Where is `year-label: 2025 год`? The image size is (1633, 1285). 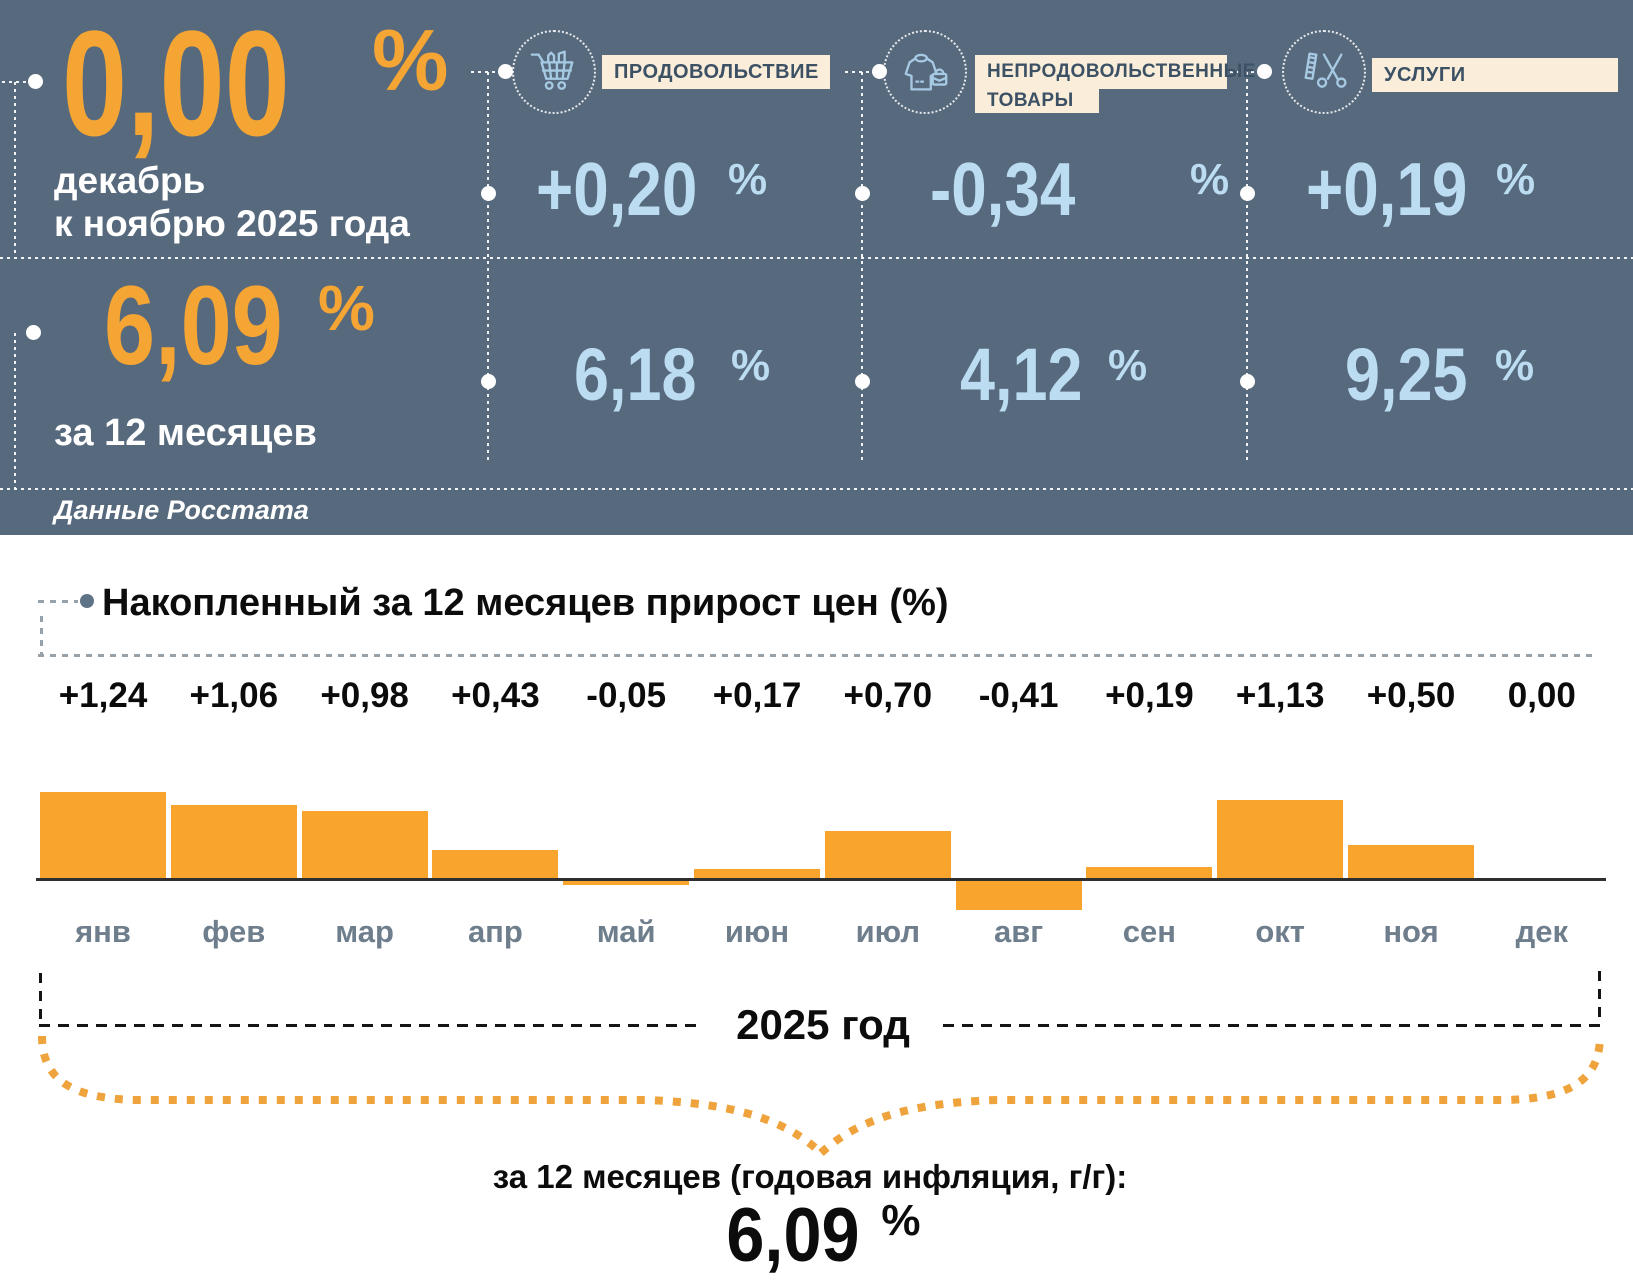 year-label: 2025 год is located at coordinates (823, 1024).